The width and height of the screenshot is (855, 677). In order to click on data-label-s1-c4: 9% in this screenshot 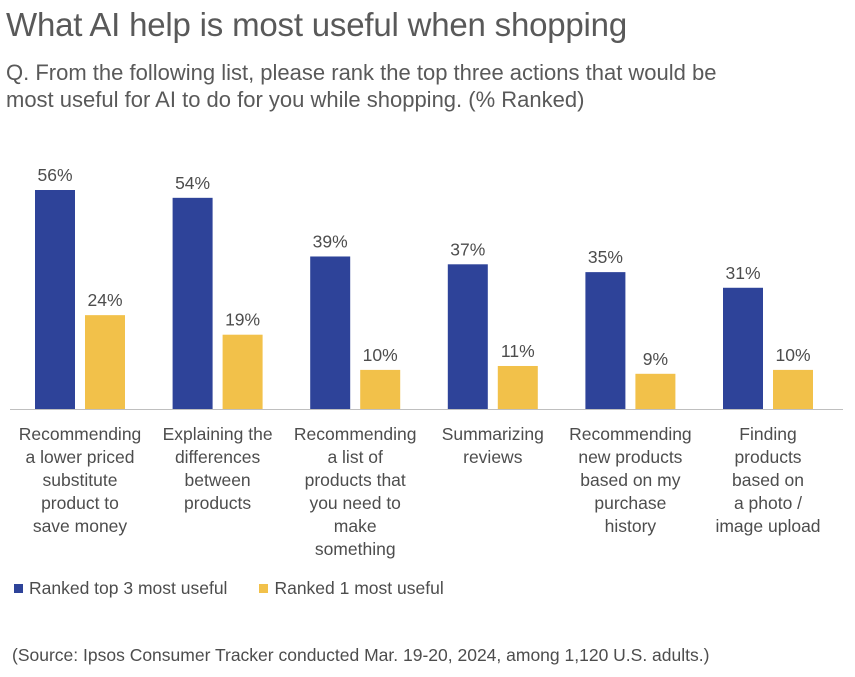, I will do `click(655, 359)`.